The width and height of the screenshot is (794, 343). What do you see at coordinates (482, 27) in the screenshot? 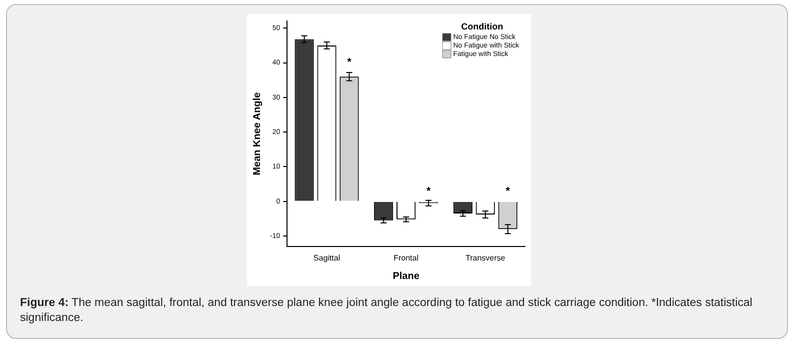
I see `legend-title: Condition` at bounding box center [482, 27].